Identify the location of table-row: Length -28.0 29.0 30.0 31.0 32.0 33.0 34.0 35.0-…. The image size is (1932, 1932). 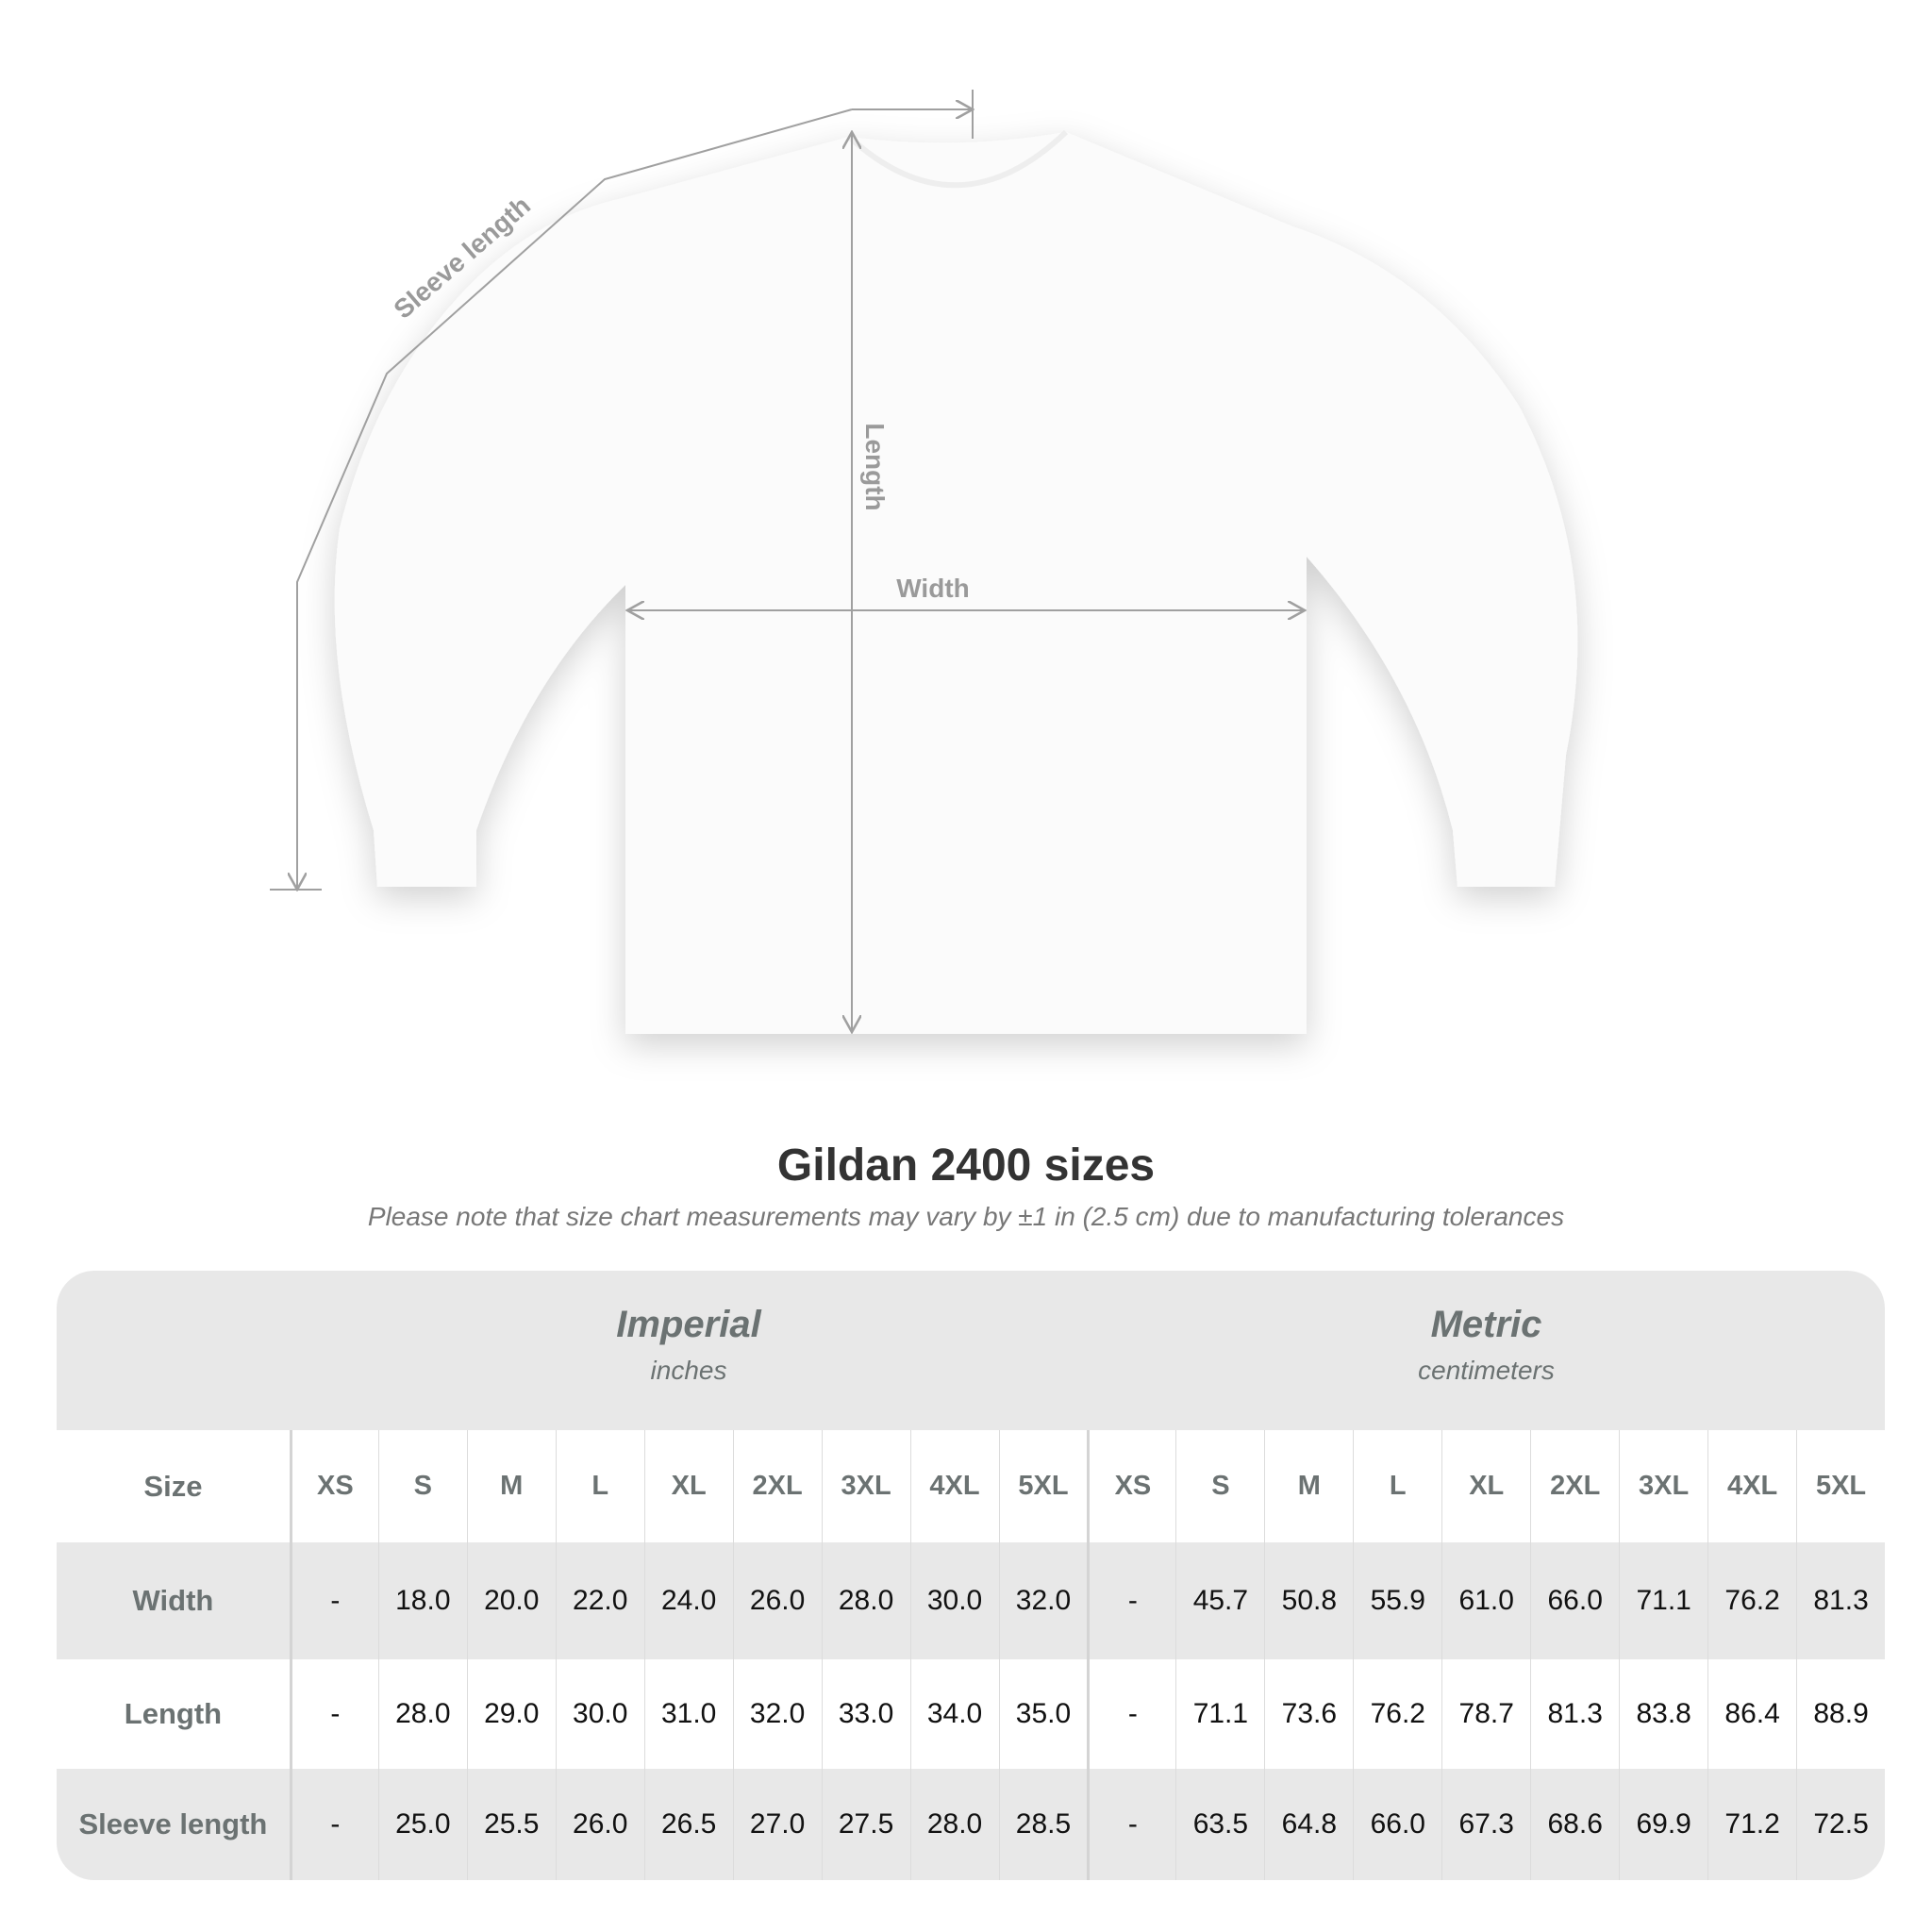
(971, 1714).